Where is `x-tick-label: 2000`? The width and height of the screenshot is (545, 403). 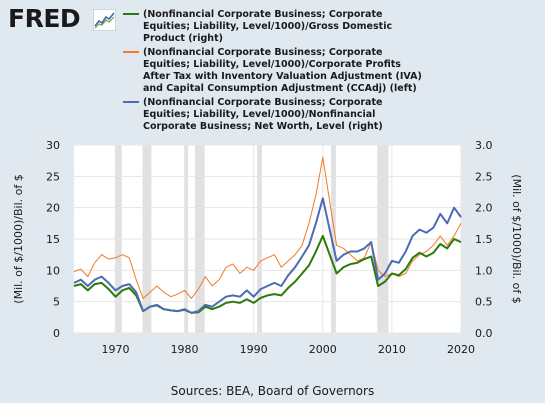 x-tick-label: 2000 is located at coordinates (323, 349).